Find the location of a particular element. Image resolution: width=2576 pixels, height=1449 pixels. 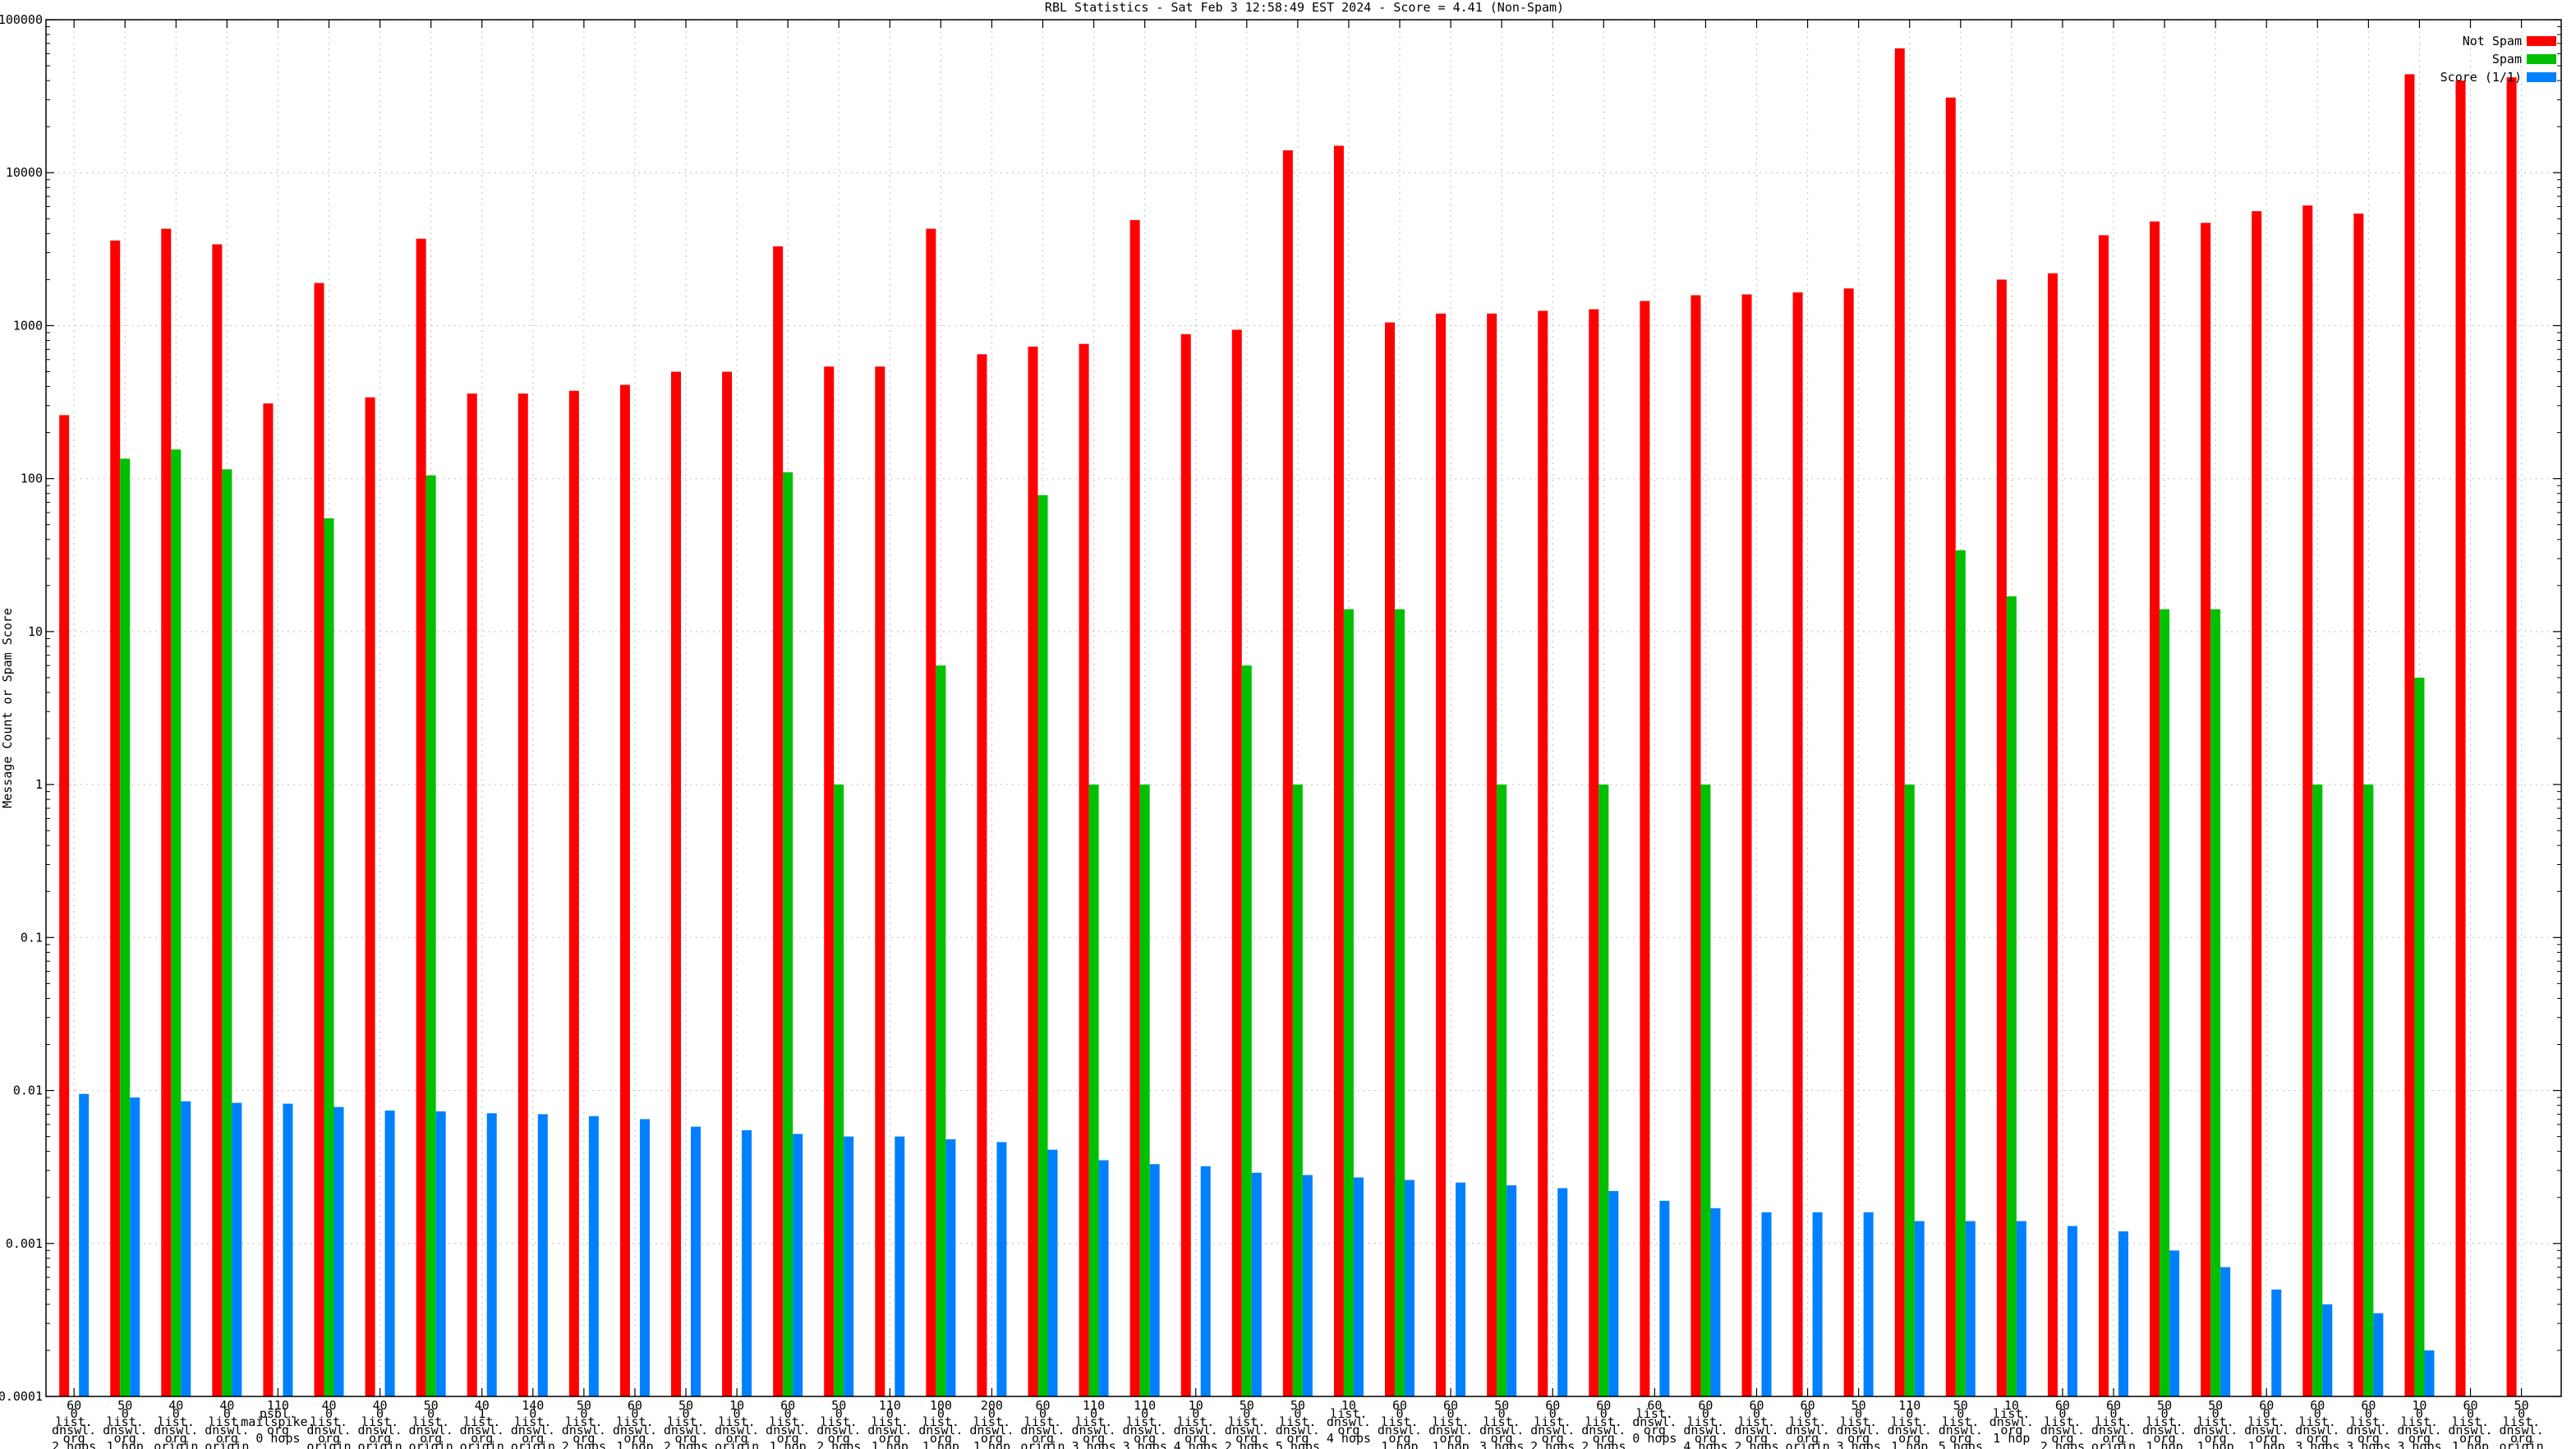

x-tick-label: 0 hops is located at coordinates (277, 1438).